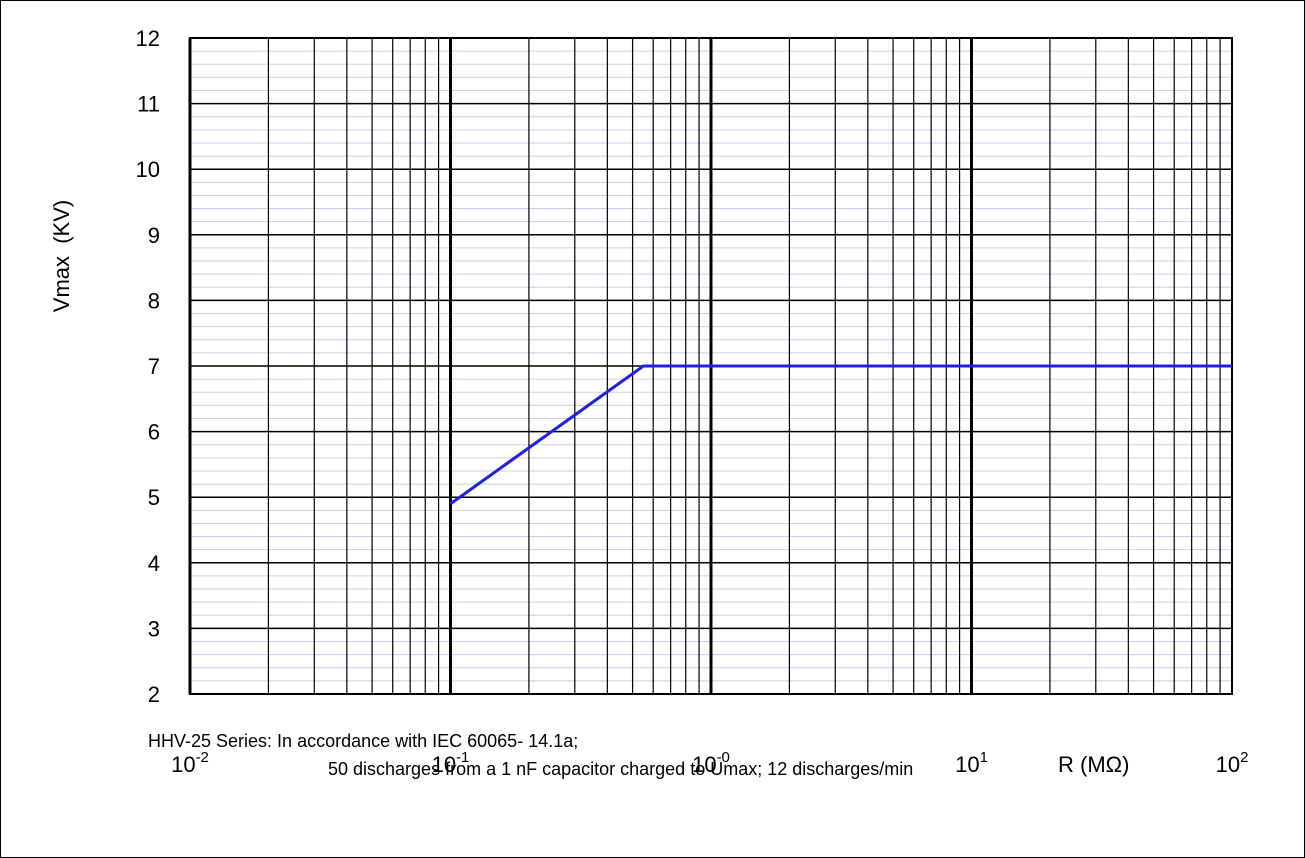 The width and height of the screenshot is (1305, 858). I want to click on y-tick-label: 6, so click(154, 432).